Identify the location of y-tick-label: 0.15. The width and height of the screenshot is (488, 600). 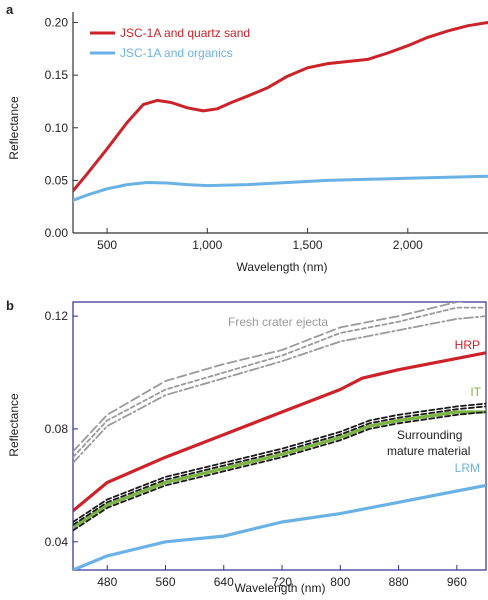
(57, 75).